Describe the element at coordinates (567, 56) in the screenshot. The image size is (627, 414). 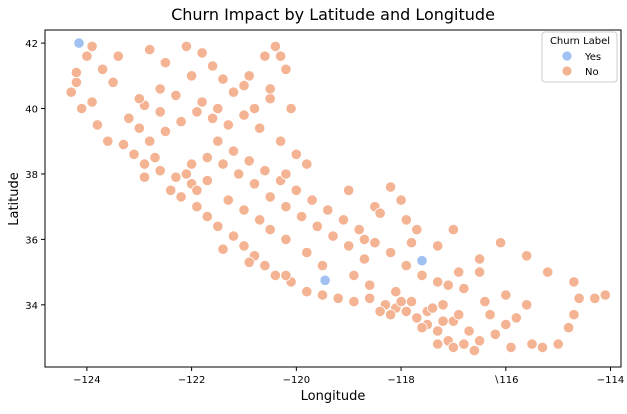
I see `legend-marker-yes` at that location.